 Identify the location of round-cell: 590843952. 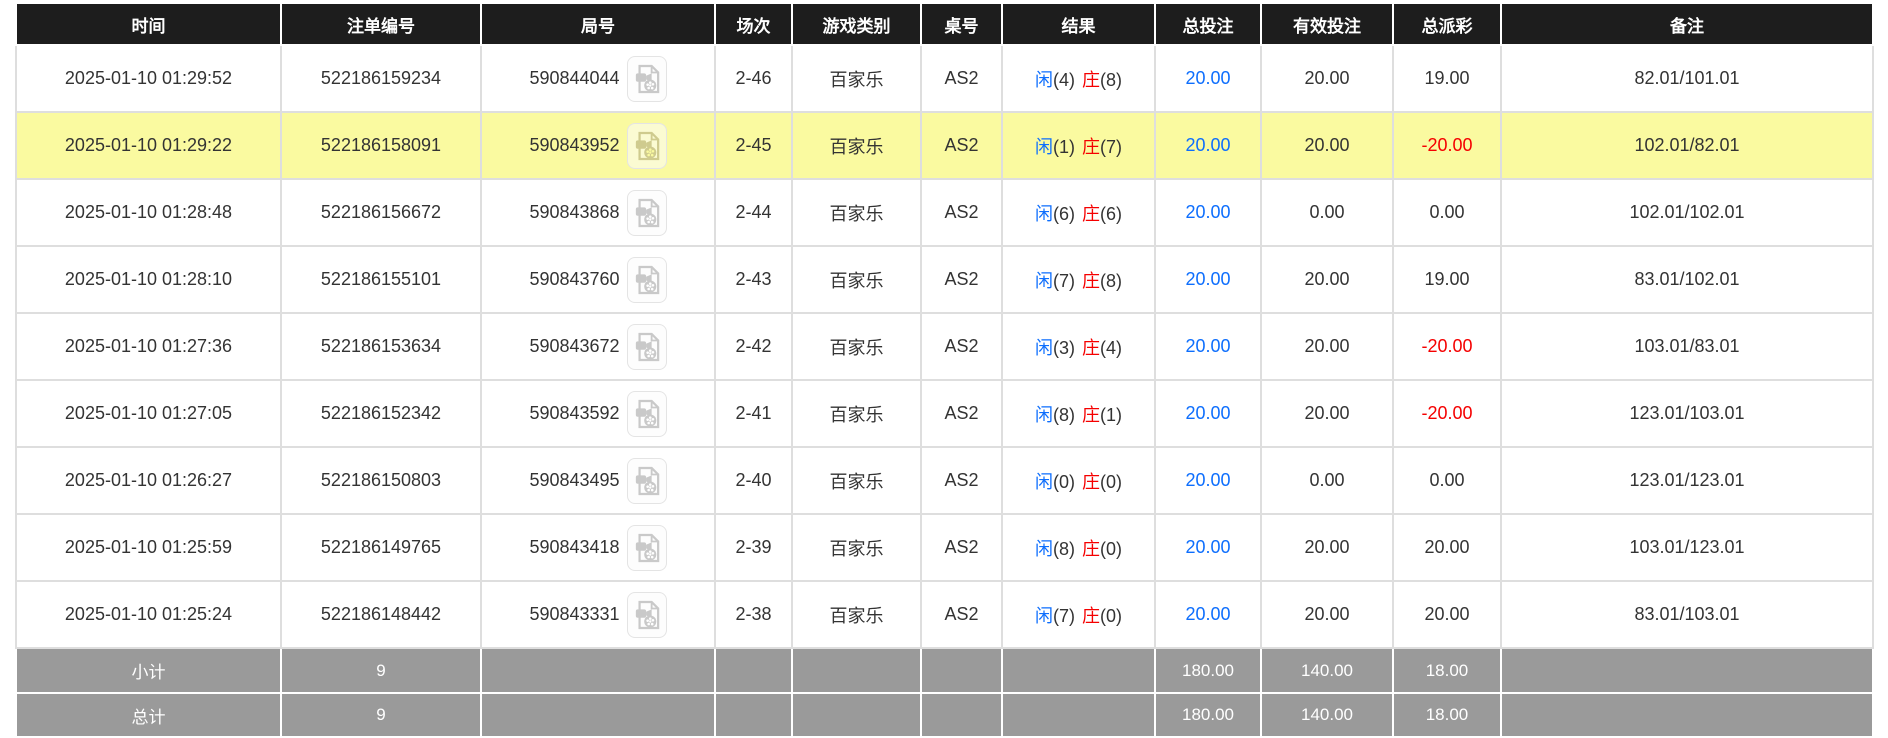
(598, 145).